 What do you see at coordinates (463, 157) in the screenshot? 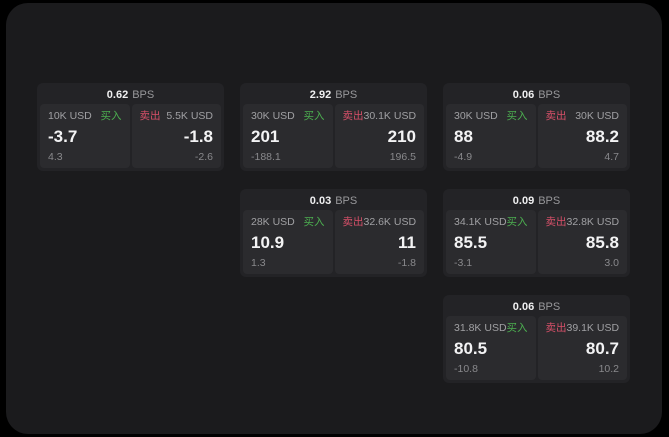
I see `buy-sub-value: -4.9` at bounding box center [463, 157].